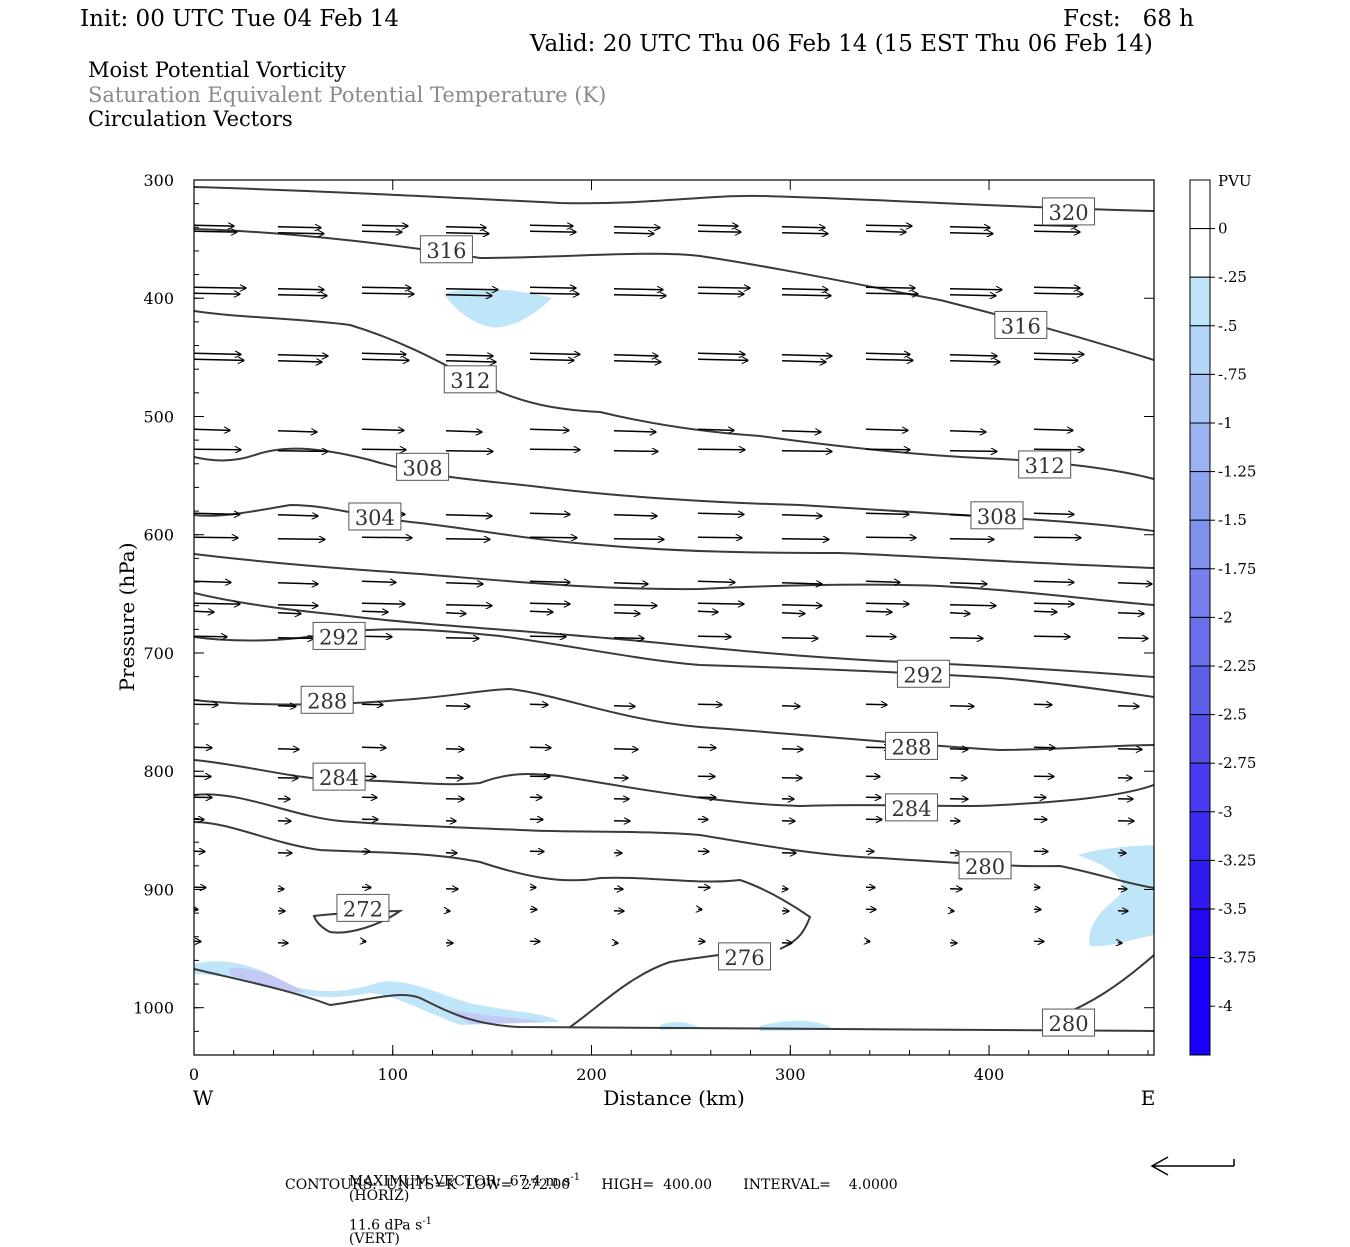 This screenshot has height=1247, width=1350. Describe the element at coordinates (427, 1221) in the screenshot. I see `unit-exponent: -1` at that location.